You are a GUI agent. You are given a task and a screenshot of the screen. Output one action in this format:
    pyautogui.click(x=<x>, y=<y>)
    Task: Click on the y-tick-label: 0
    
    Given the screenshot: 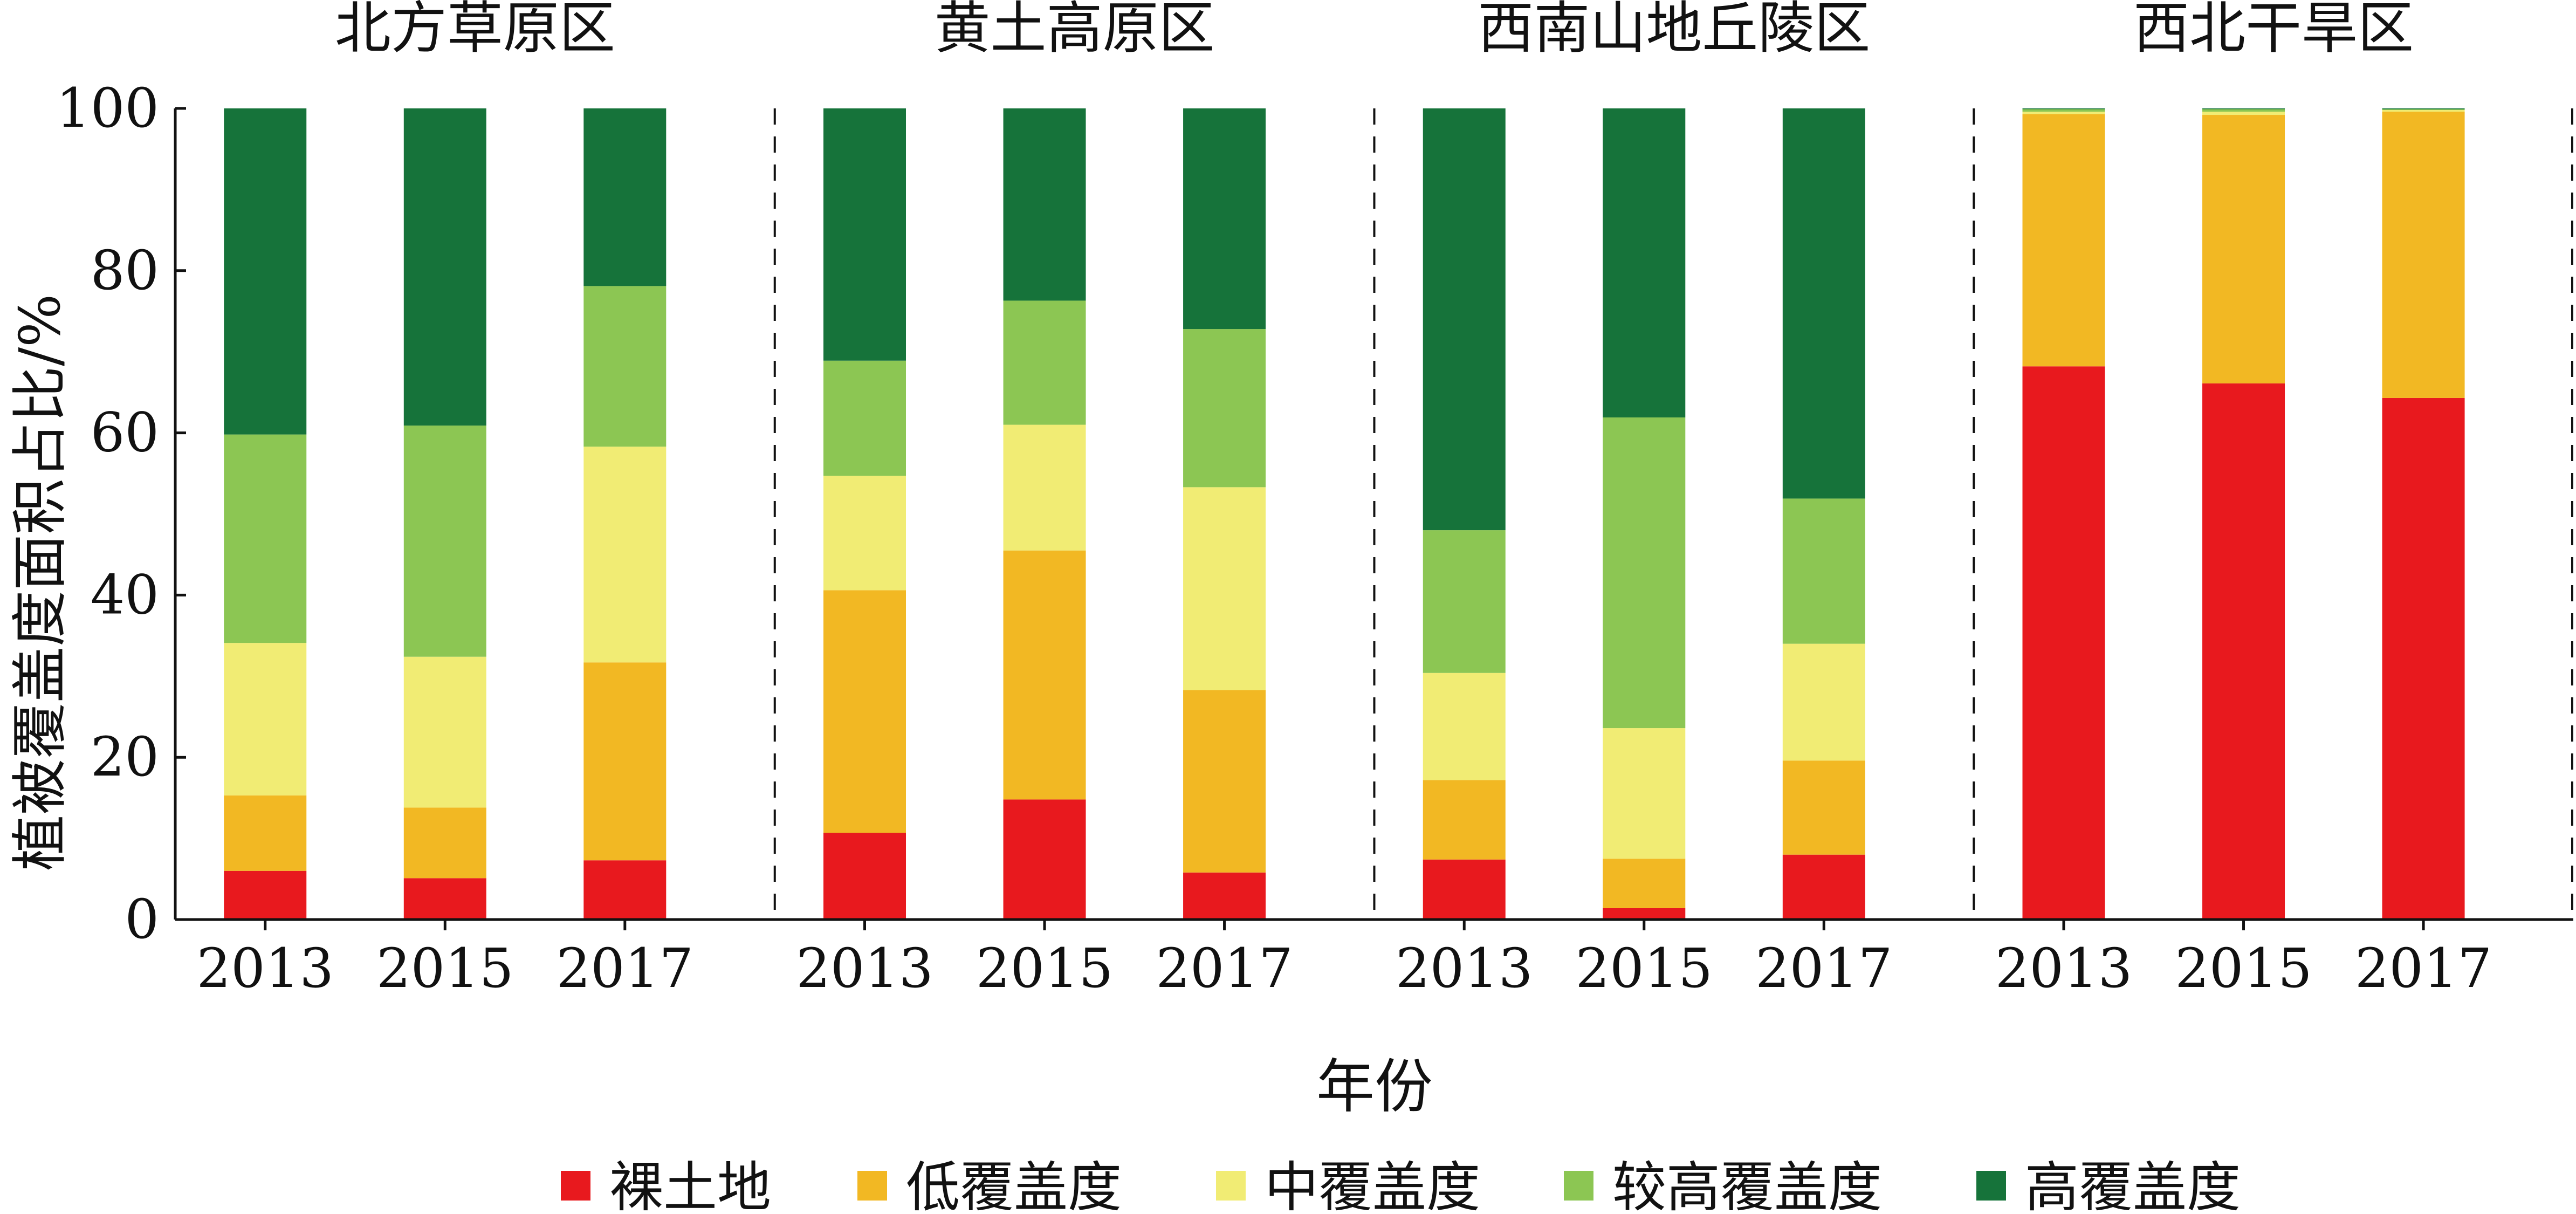 What is the action you would take?
    pyautogui.click(x=142, y=919)
    